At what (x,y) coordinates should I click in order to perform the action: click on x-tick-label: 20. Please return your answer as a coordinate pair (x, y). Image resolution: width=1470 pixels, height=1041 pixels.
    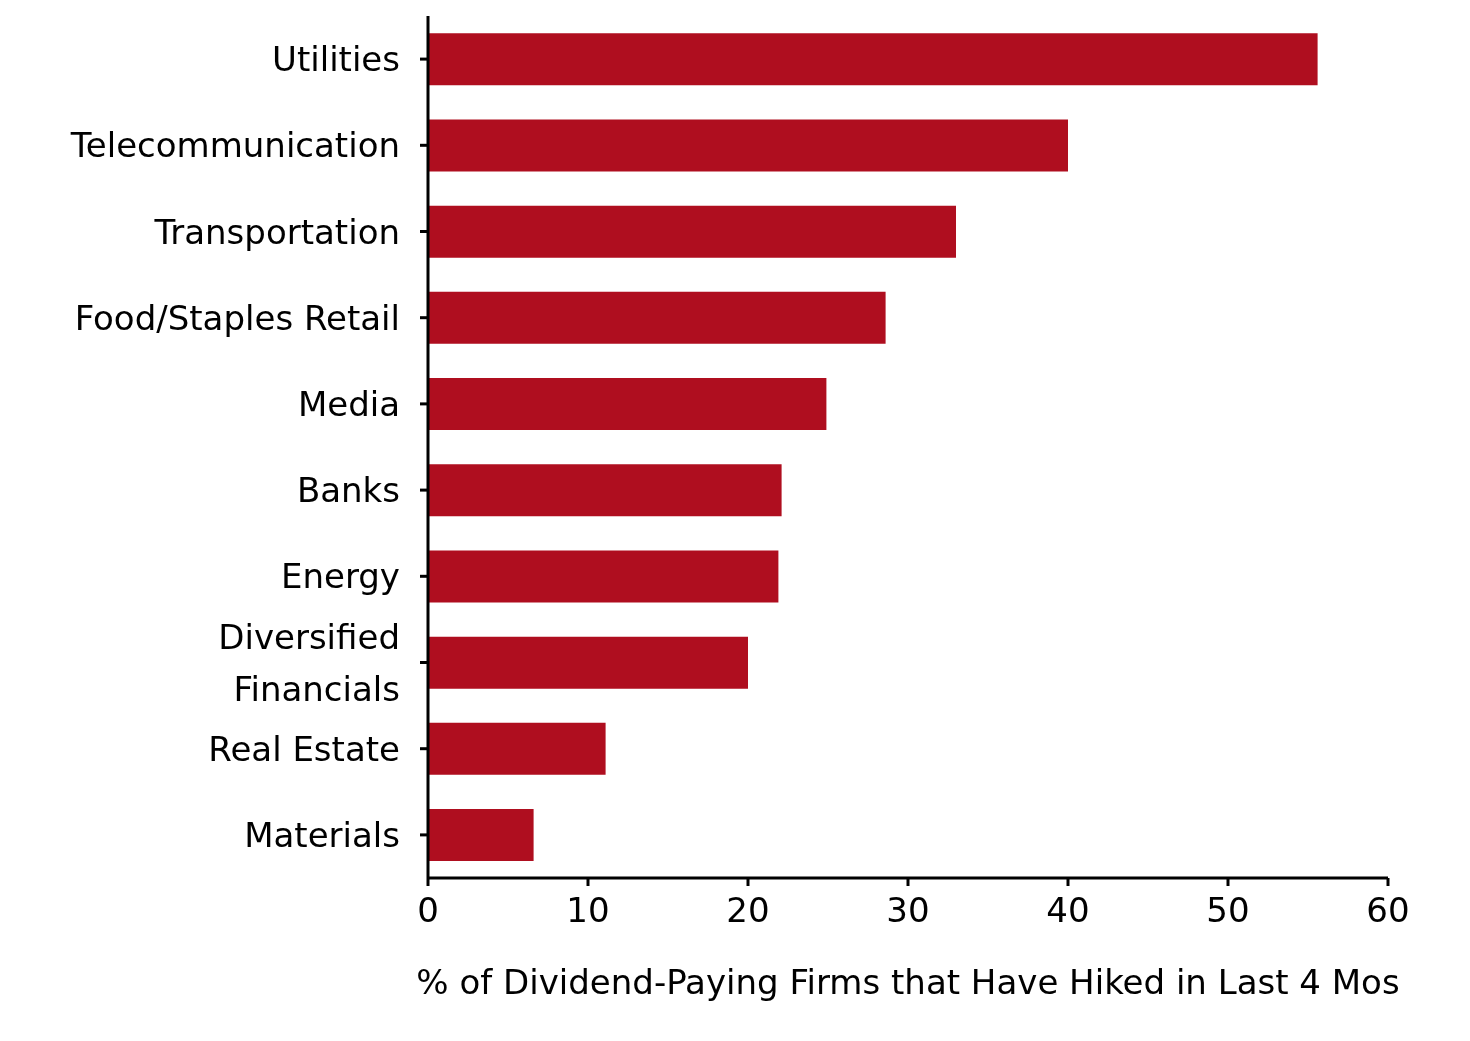
    Looking at the image, I should click on (748, 910).